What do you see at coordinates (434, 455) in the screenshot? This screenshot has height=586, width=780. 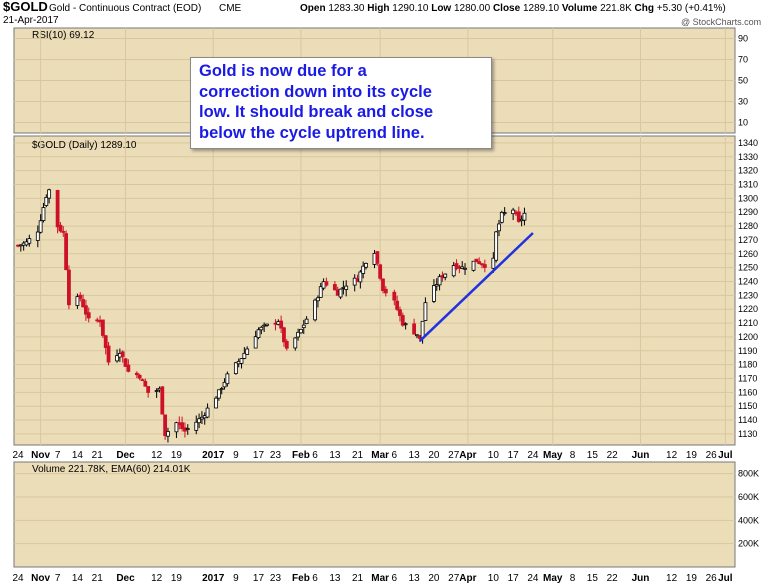 I see `x-tick-label: 20` at bounding box center [434, 455].